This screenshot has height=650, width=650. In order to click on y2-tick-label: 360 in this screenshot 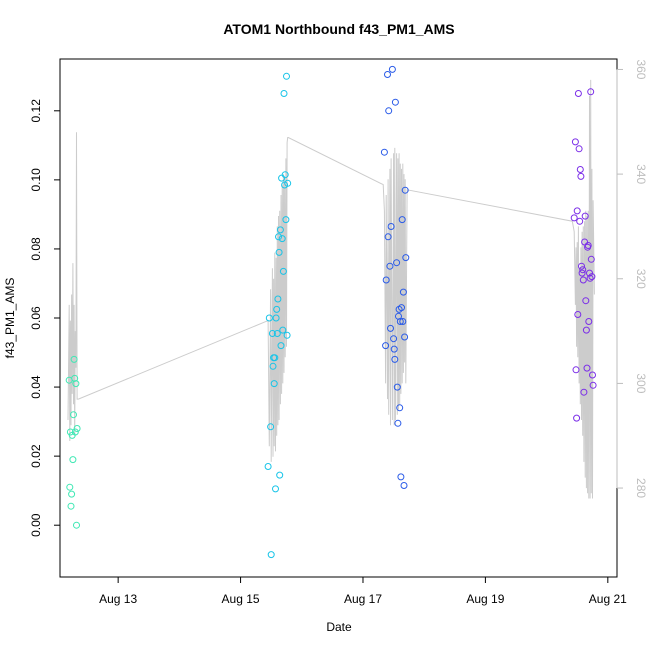, I will do `click(641, 69)`.